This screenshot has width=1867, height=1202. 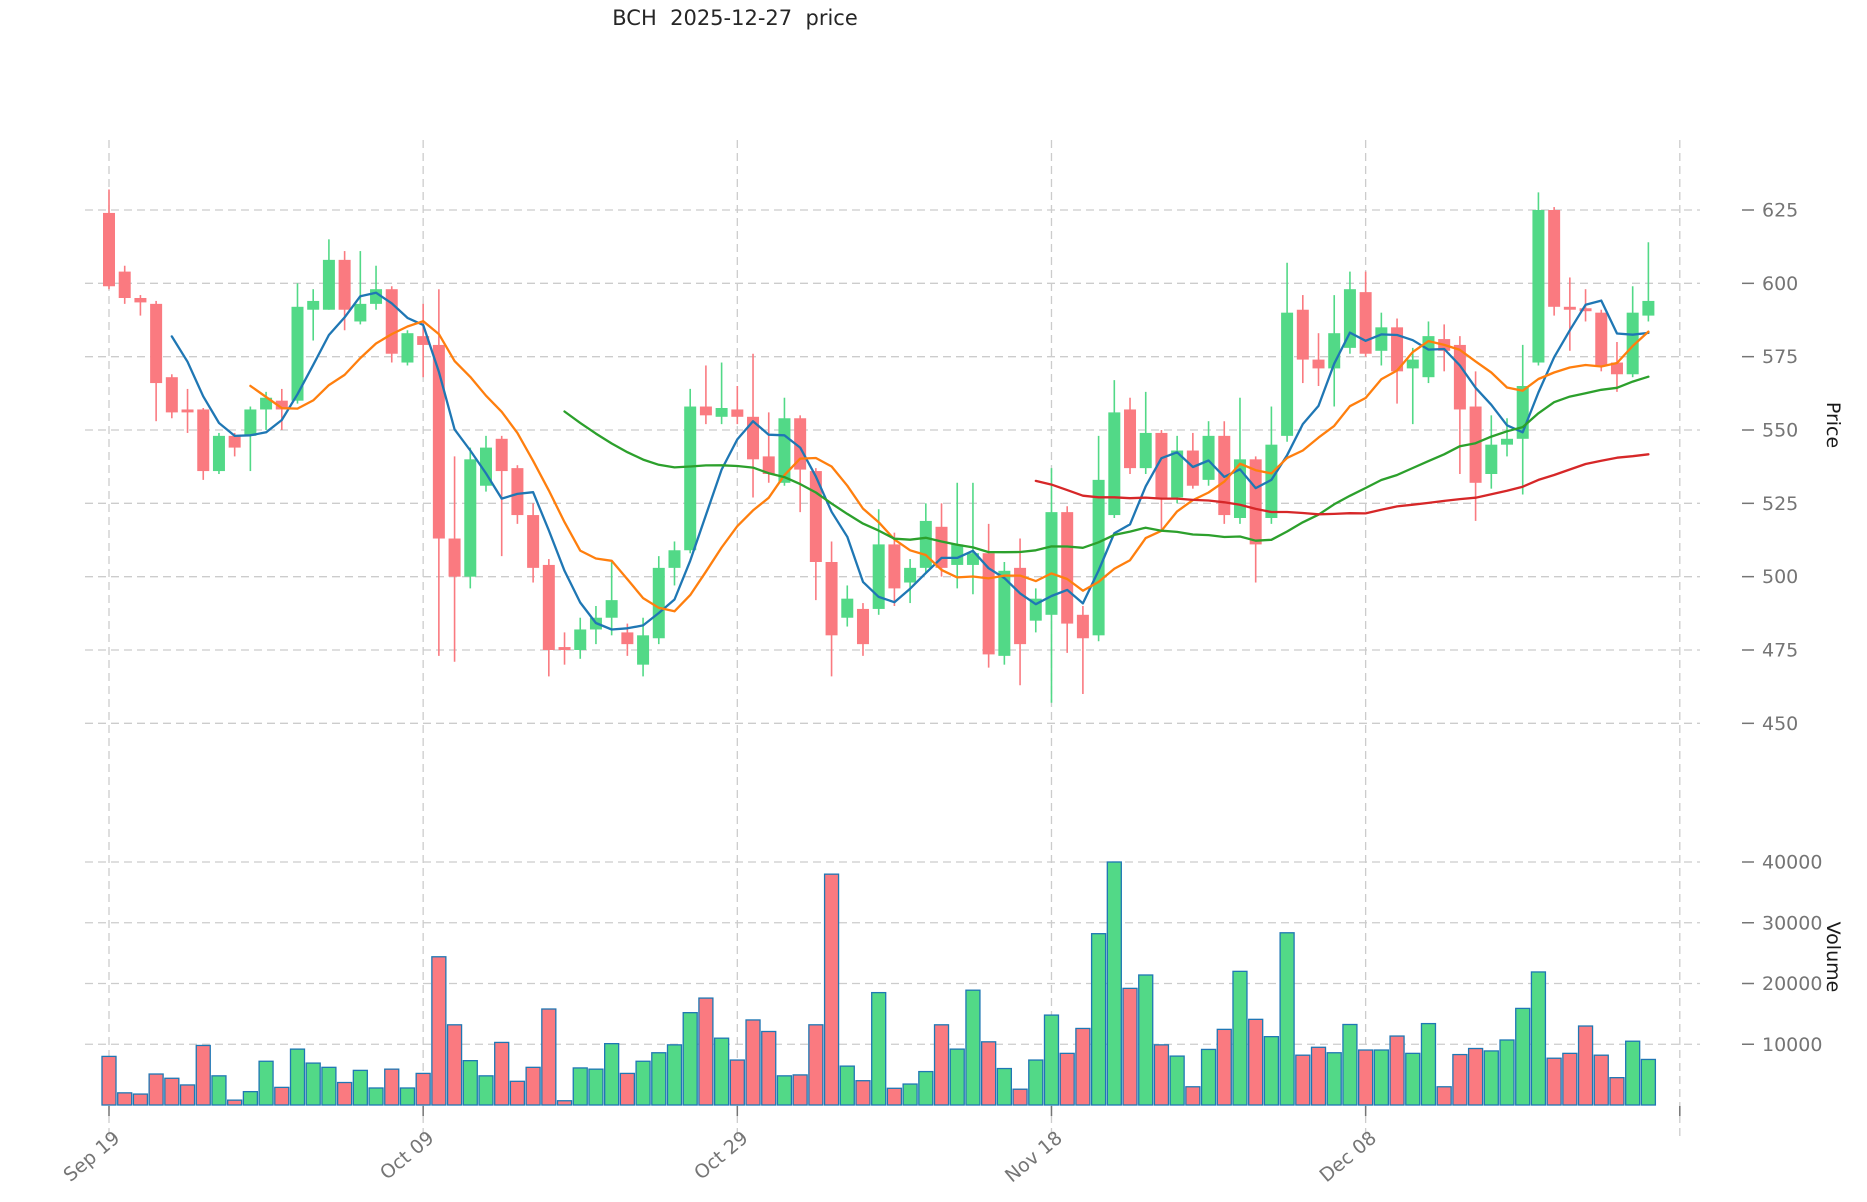 What do you see at coordinates (1833, 957) in the screenshot?
I see `volume-axis-label: Volume` at bounding box center [1833, 957].